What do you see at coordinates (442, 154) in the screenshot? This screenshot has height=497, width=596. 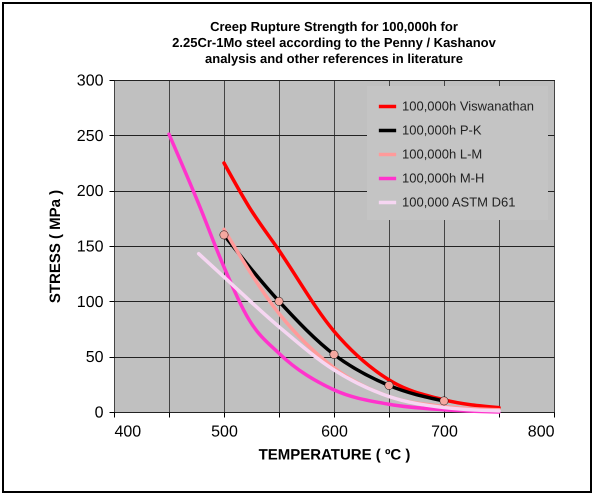 I see `legend-label: 100,000h L-M` at bounding box center [442, 154].